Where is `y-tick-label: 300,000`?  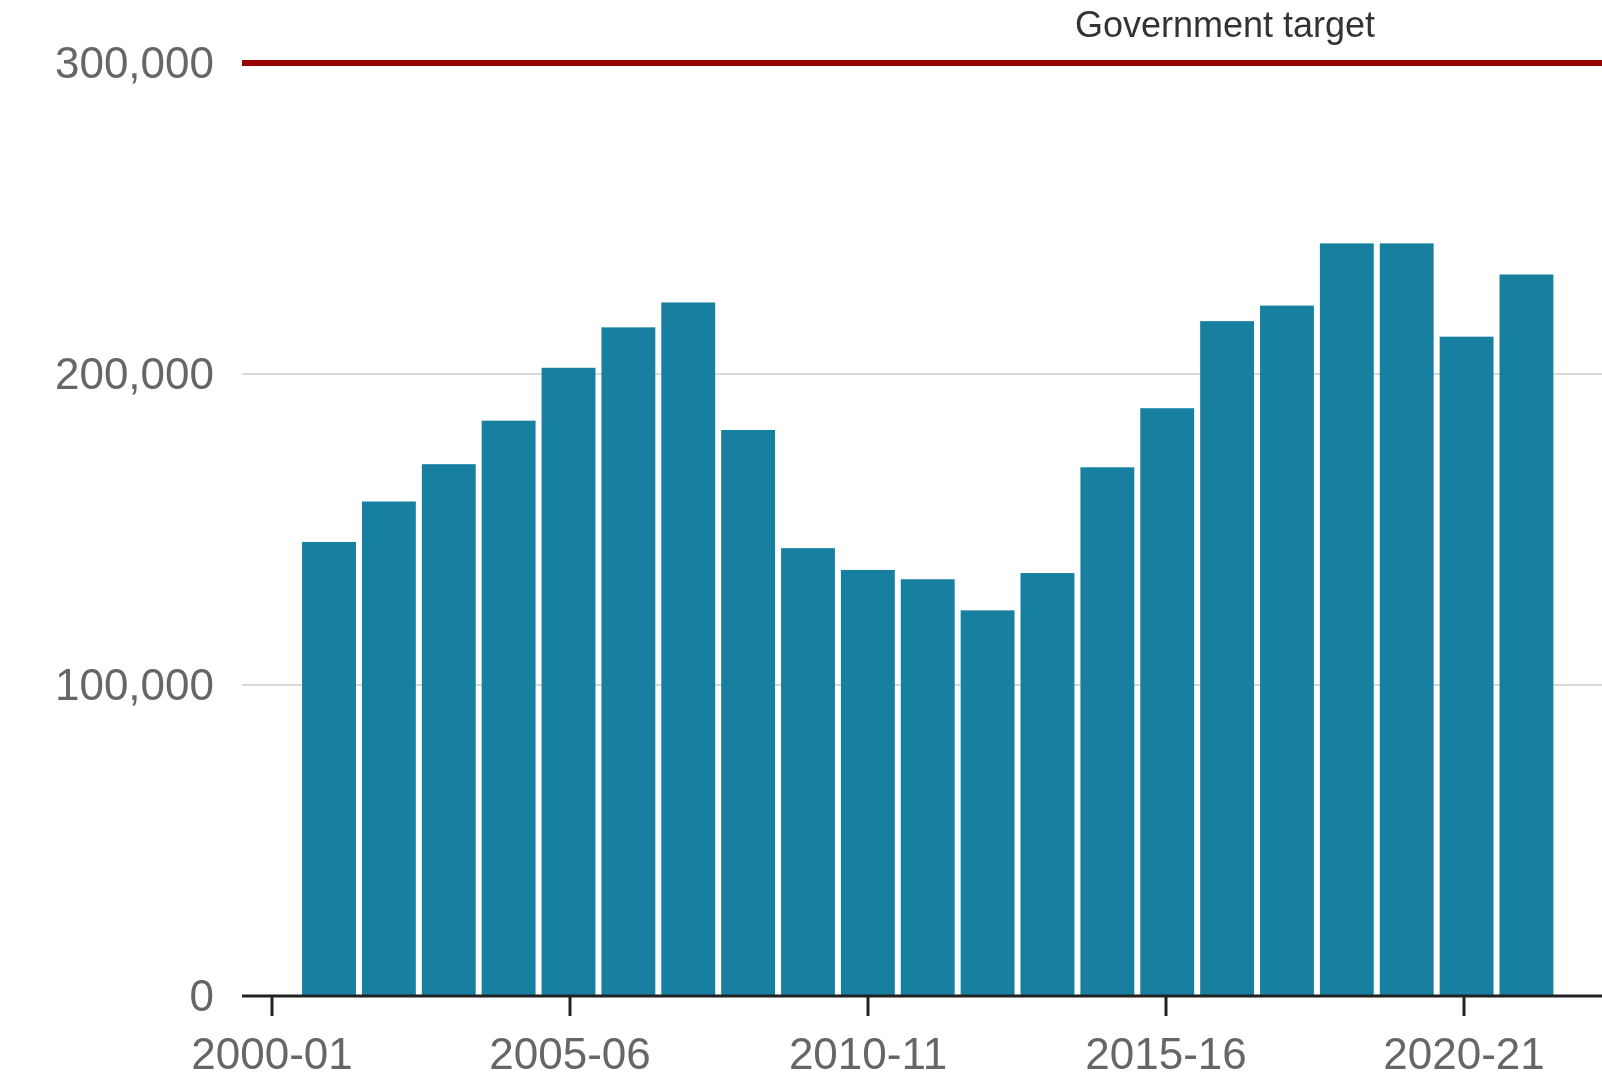 y-tick-label: 300,000 is located at coordinates (134, 62).